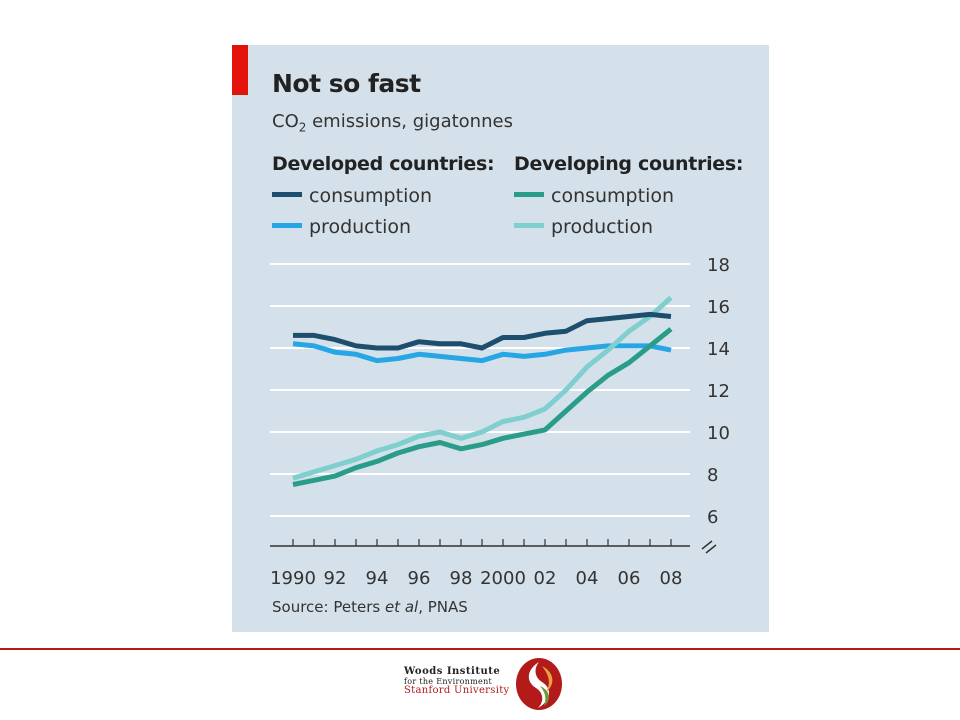 This screenshot has width=960, height=720. Describe the element at coordinates (671, 578) in the screenshot. I see `x-tick-label: 08` at that location.